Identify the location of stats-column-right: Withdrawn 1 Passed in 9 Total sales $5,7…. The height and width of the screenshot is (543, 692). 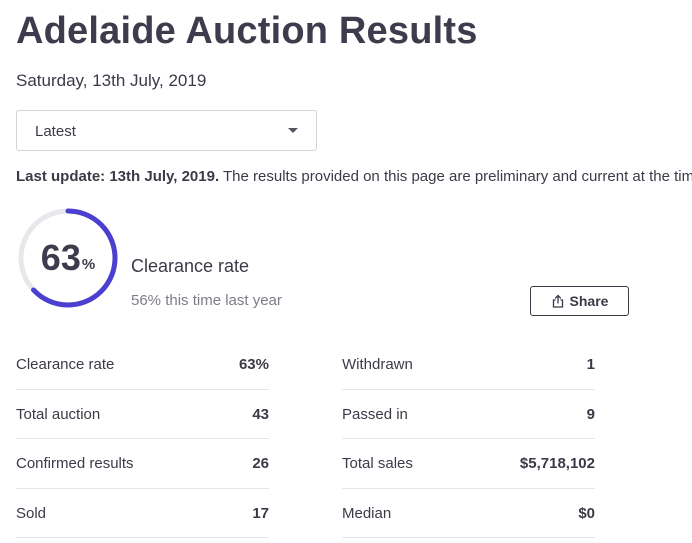
(468, 439).